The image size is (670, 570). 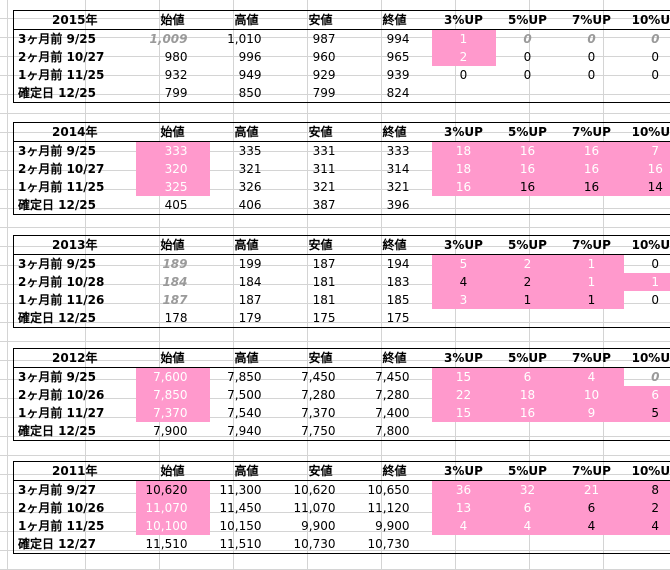 I want to click on price-low-cell: 11,070, so click(x=314, y=507).